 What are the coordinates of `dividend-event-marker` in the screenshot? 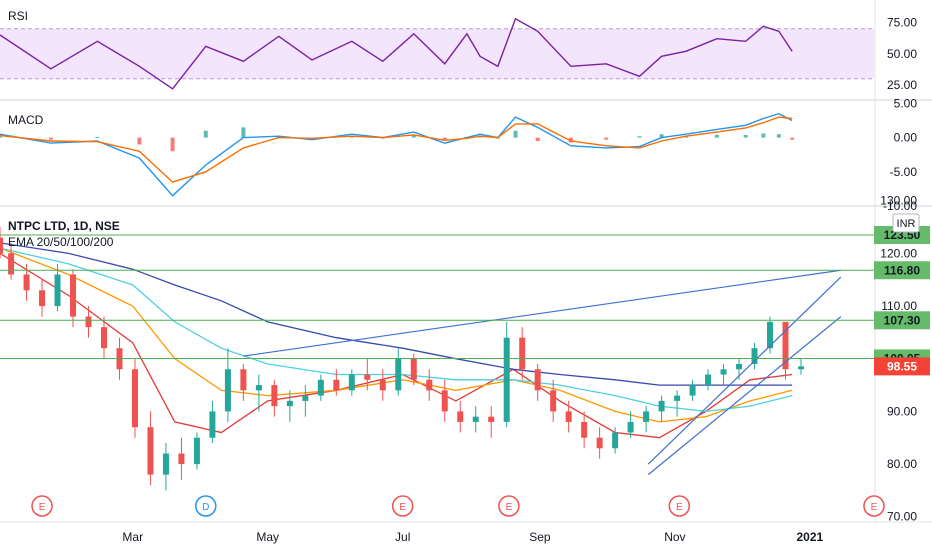 It's located at (206, 506).